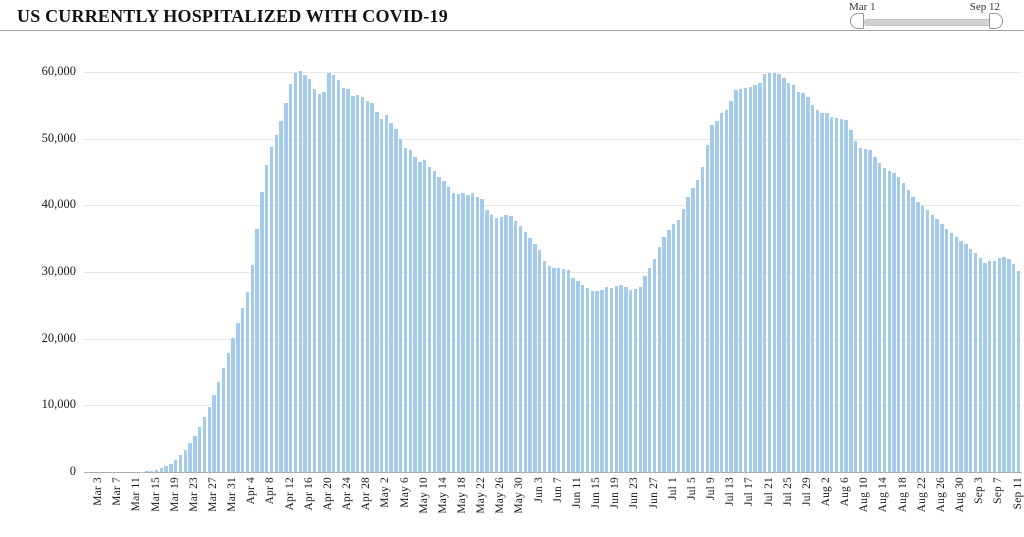  I want to click on x-axis-line, so click(553, 472).